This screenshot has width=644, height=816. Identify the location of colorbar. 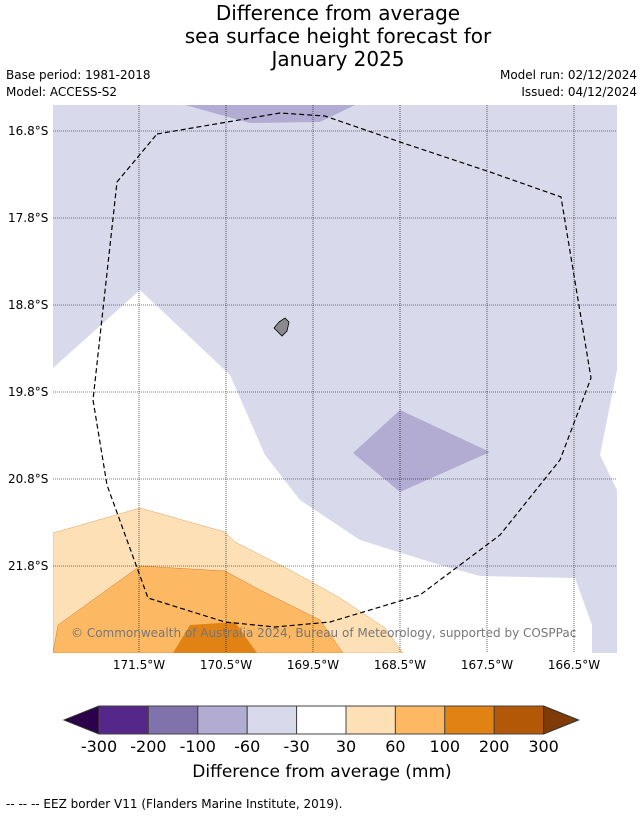
(321, 720).